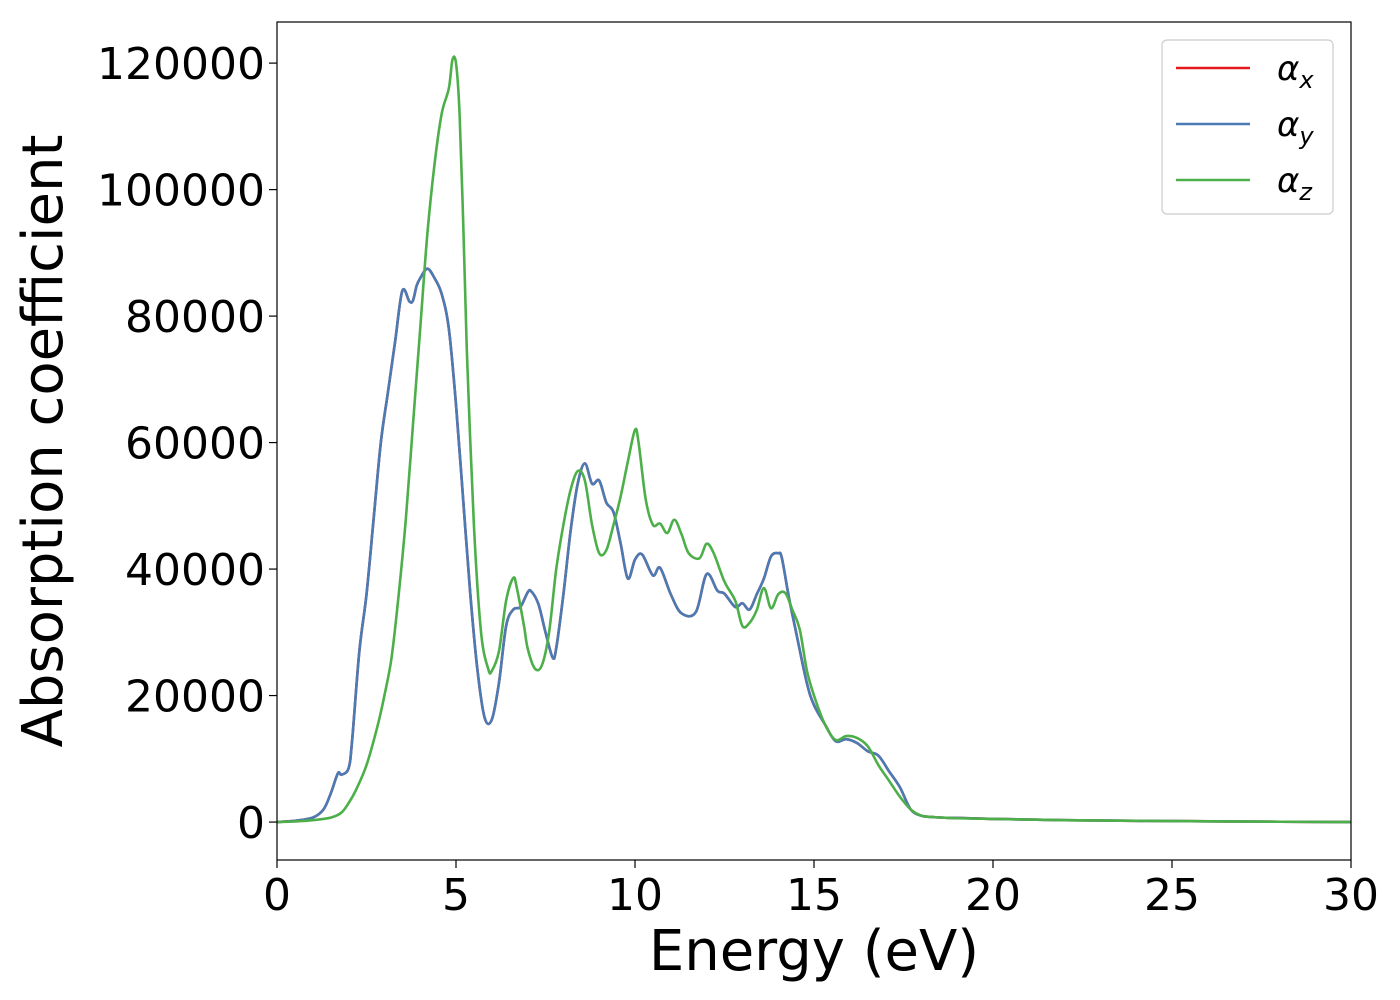 Image resolution: width=1400 pixels, height=1000 pixels. I want to click on x-tick-label: 25, so click(1172, 895).